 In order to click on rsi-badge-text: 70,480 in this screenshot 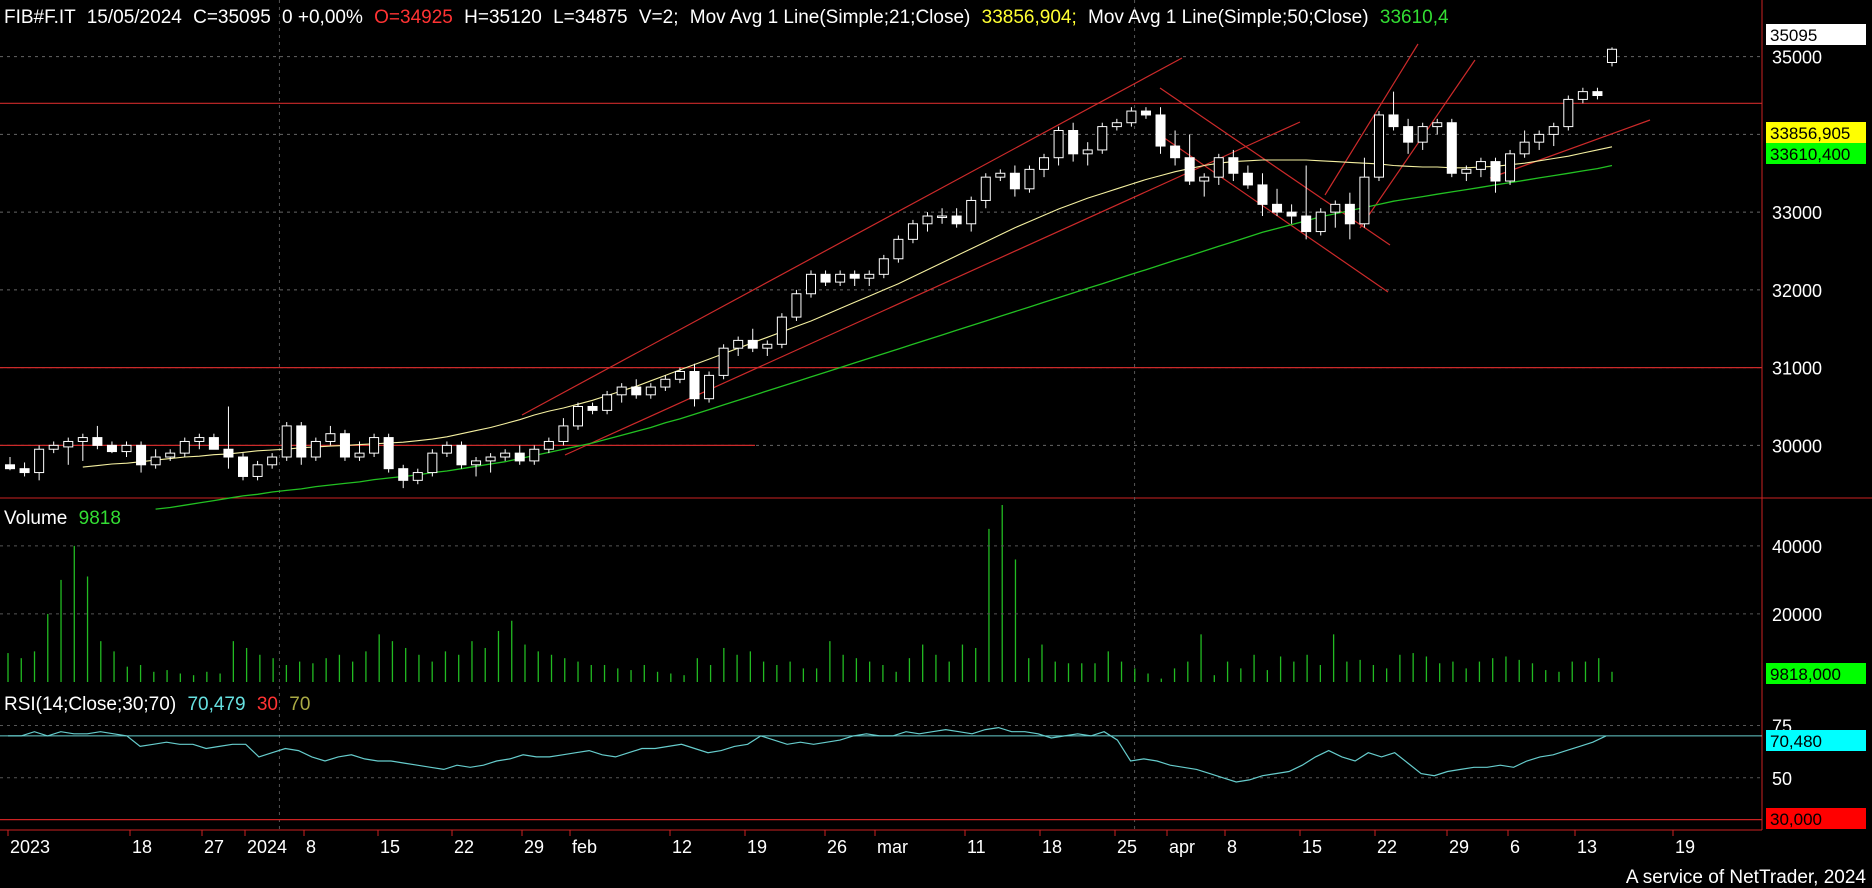, I will do `click(1796, 741)`.